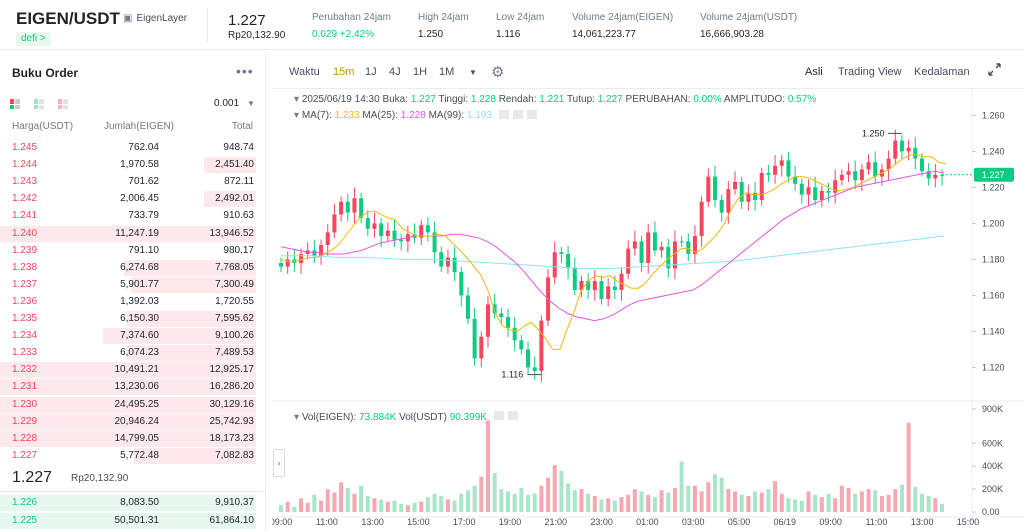  What do you see at coordinates (232, 438) in the screenshot?
I see `ask-total: 18,173.23` at bounding box center [232, 438].